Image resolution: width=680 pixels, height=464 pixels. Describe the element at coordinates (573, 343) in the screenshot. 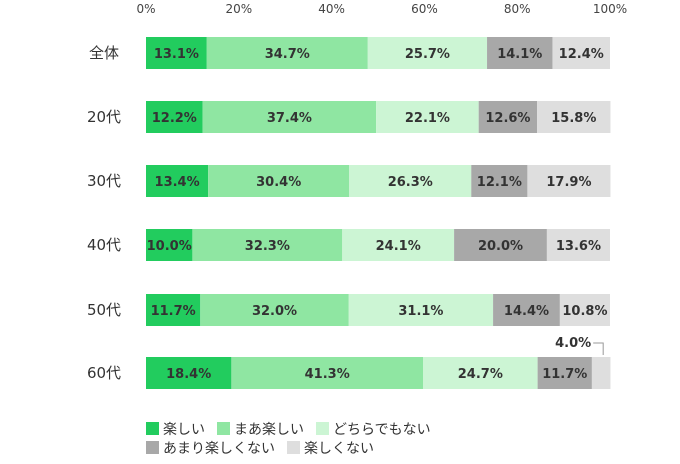

I see `callout-label: 4.0%` at that location.